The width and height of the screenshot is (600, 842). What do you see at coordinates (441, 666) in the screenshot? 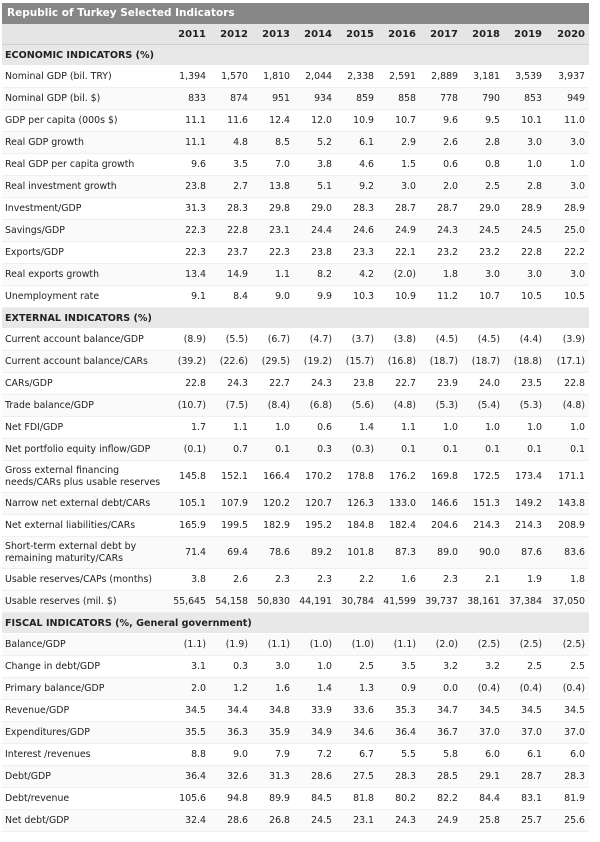
I see `indicator-value: 3.2` at bounding box center [441, 666].